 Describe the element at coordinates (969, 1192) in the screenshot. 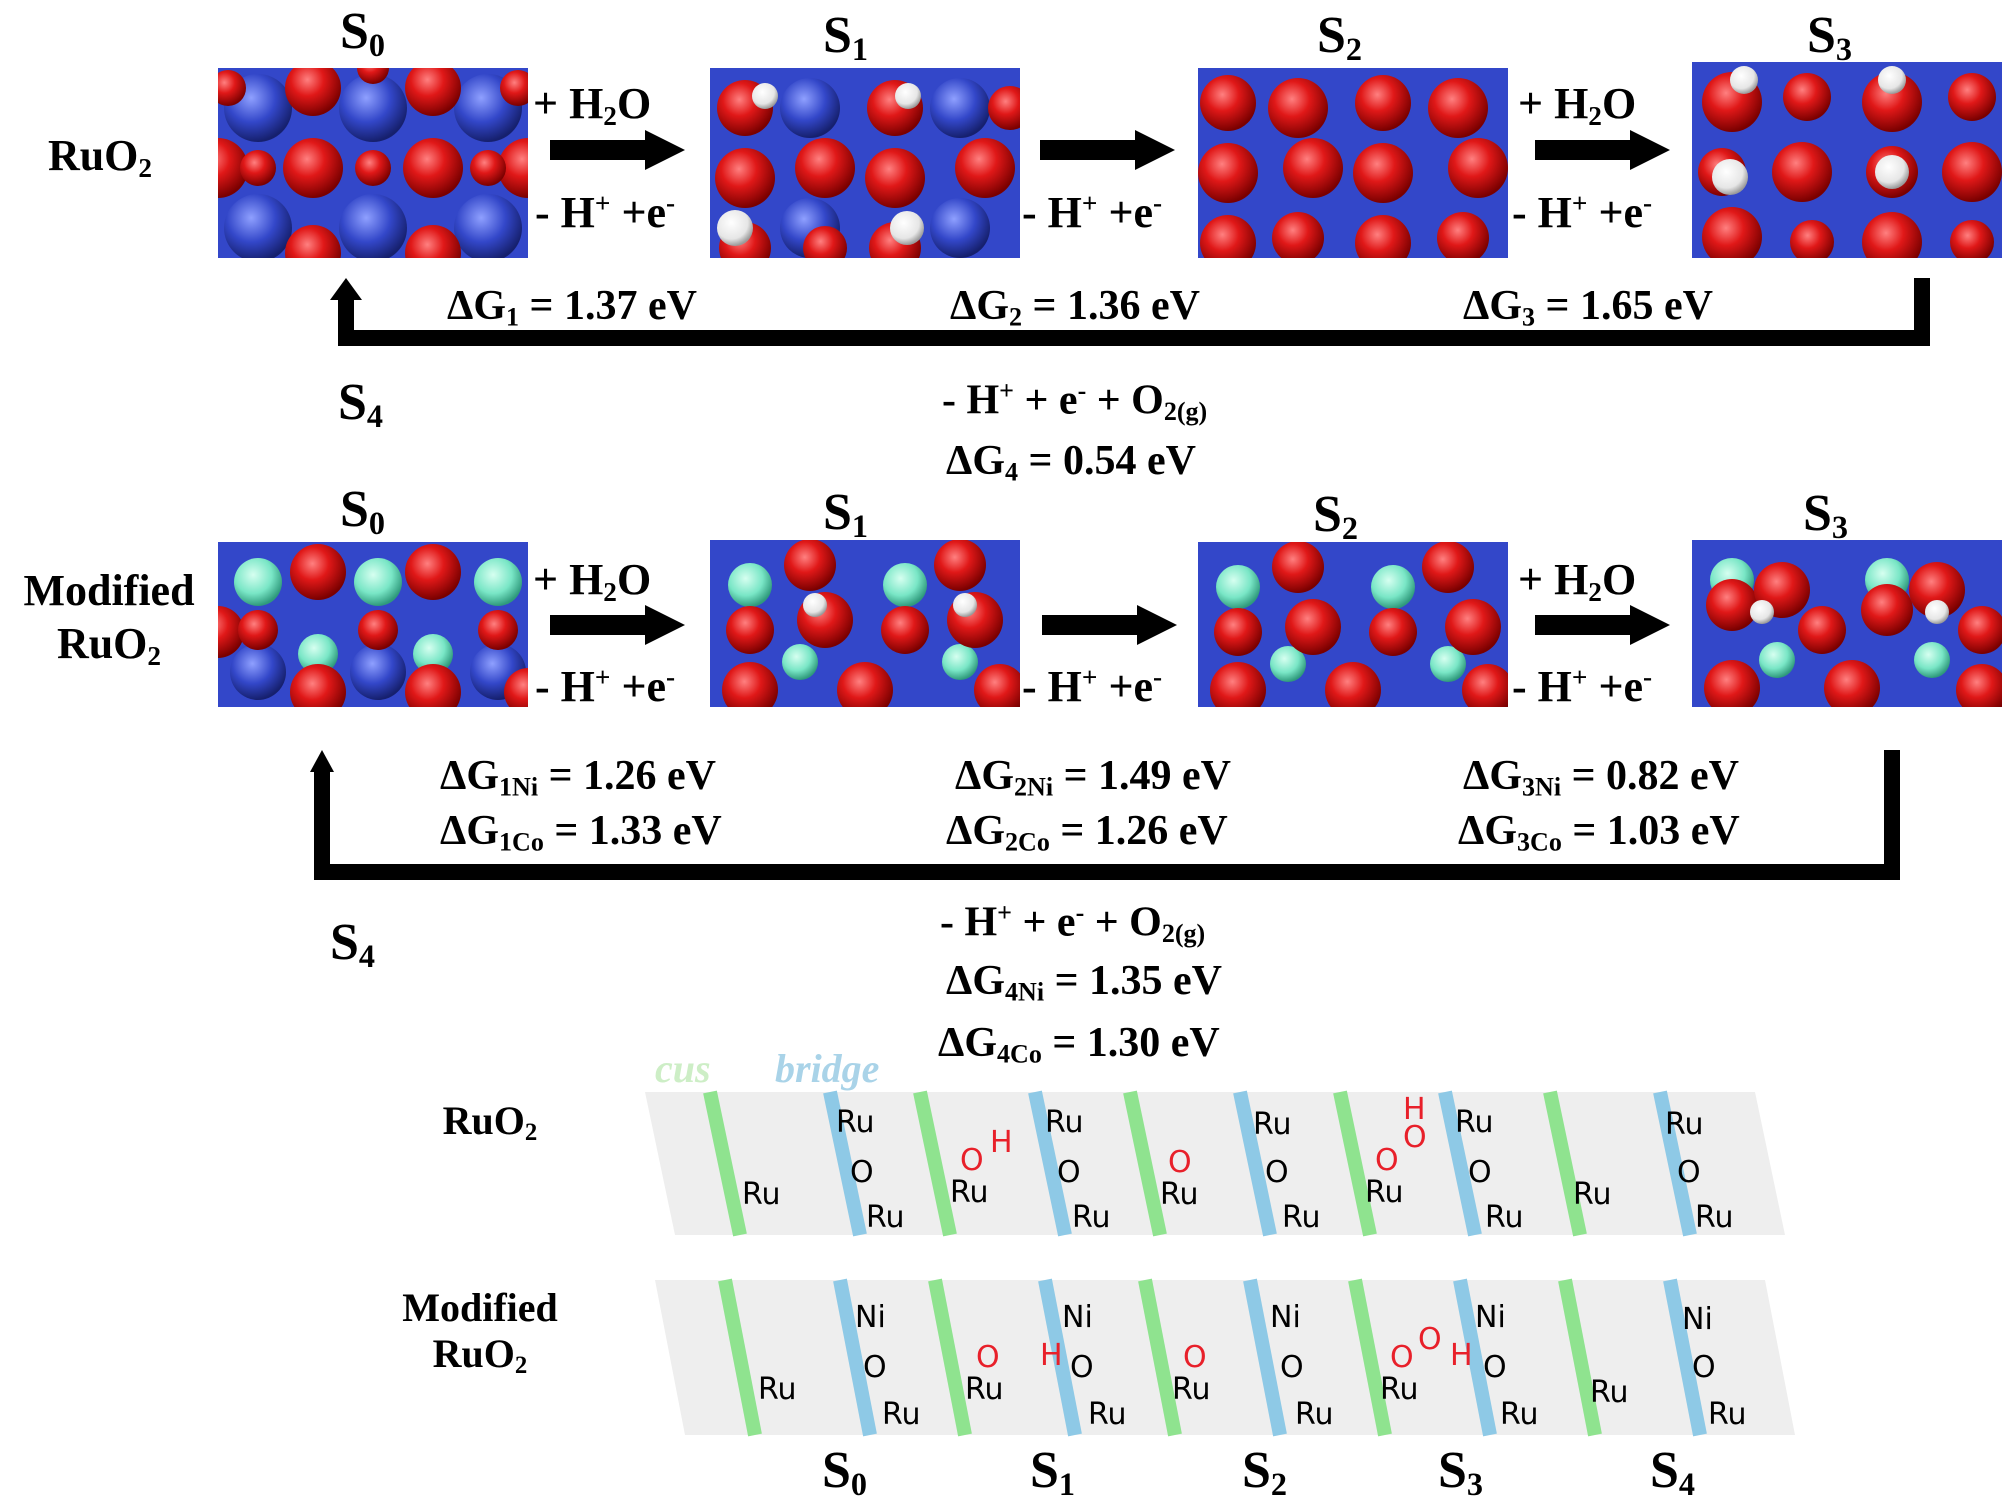

I see `atom-ru-r1-d: Ru` at that location.